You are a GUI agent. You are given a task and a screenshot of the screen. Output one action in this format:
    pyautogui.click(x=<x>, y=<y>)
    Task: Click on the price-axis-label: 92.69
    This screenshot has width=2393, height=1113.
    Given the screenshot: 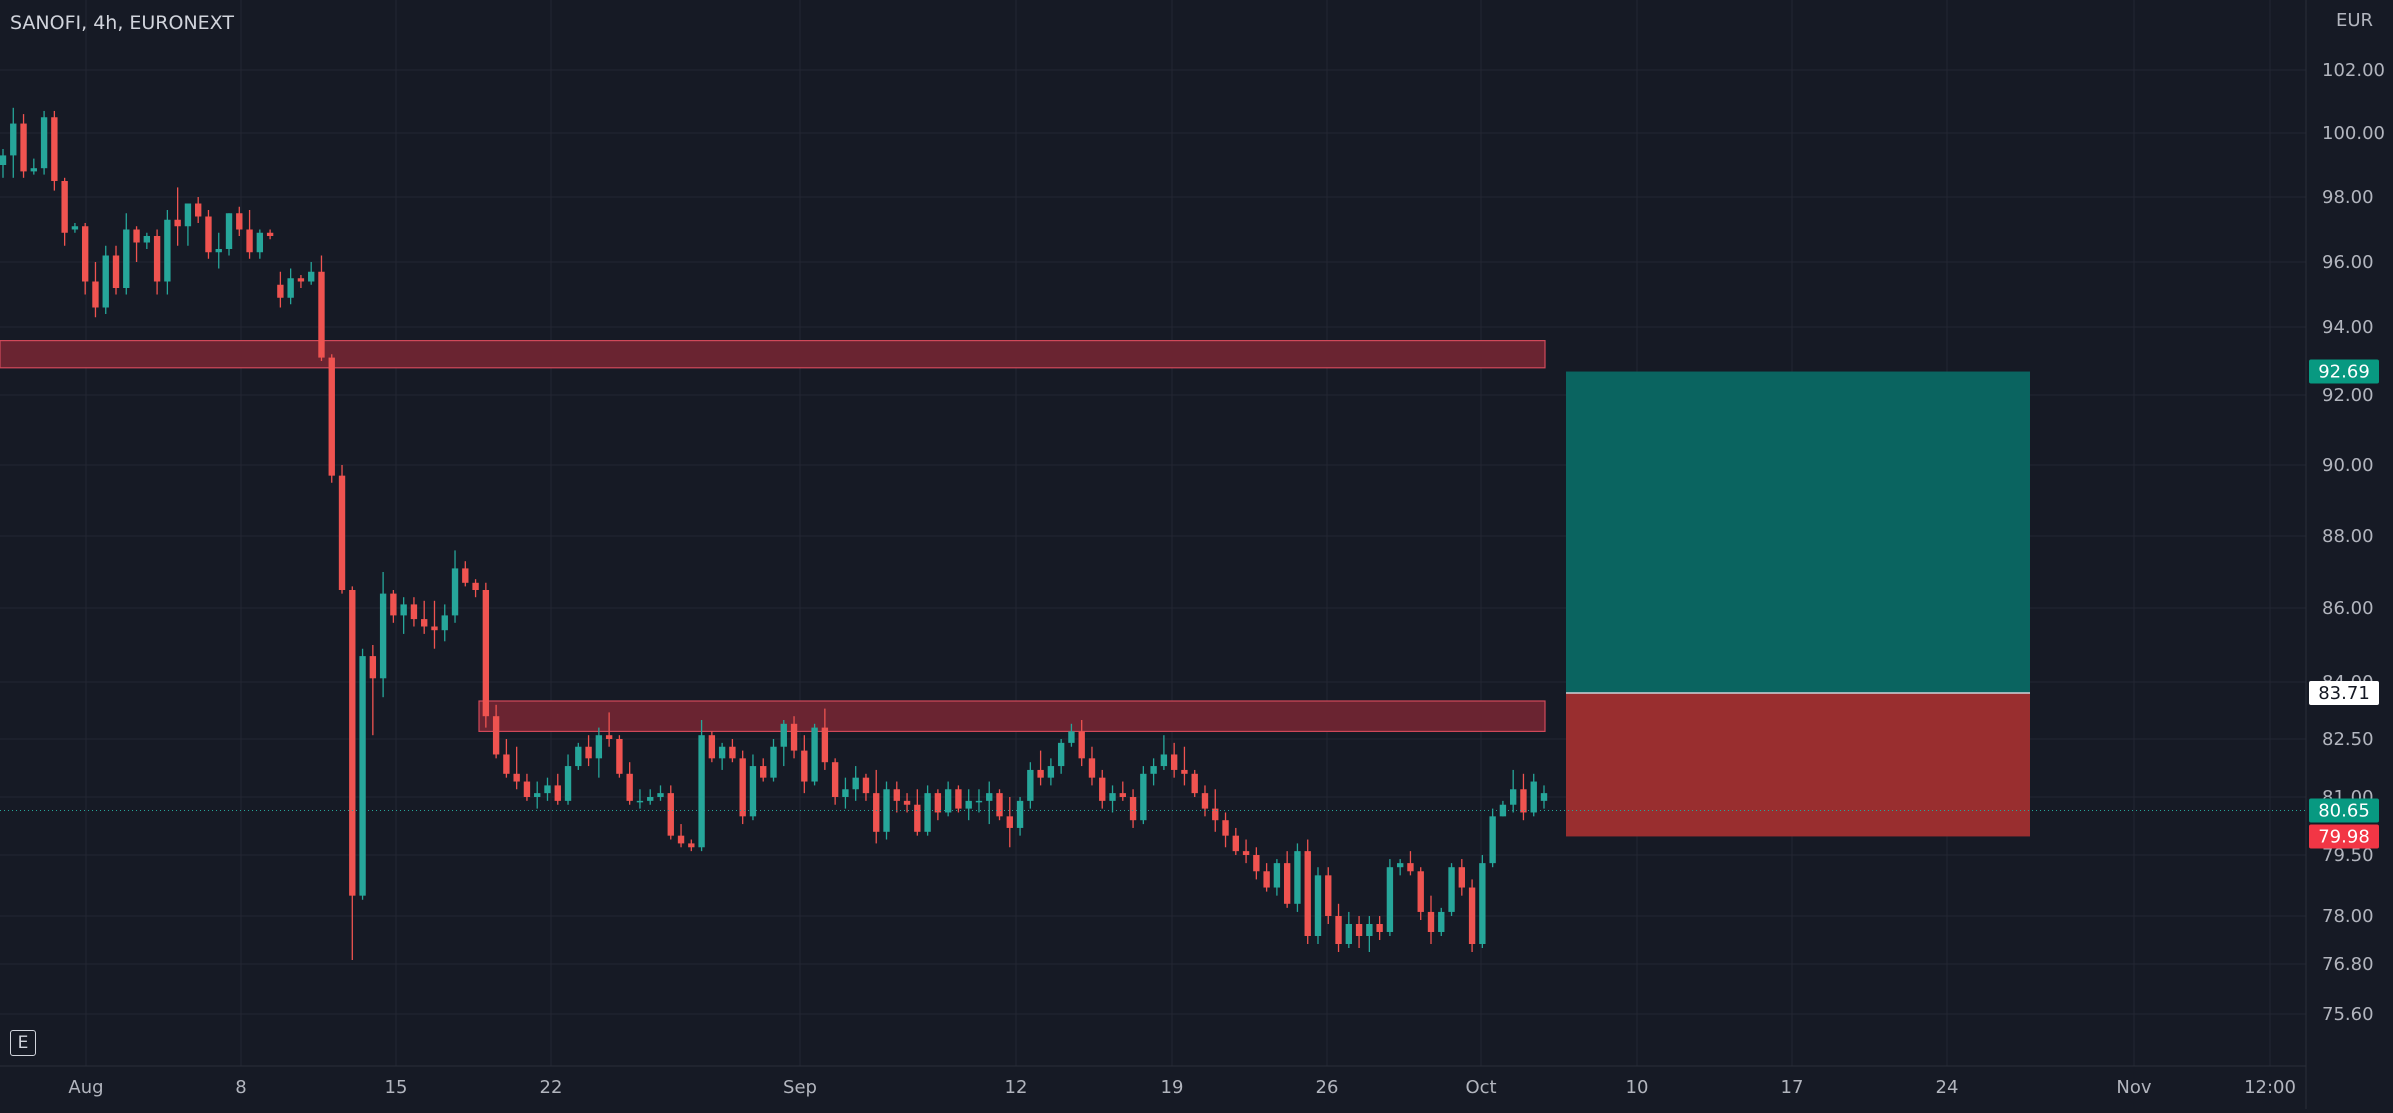 What is the action you would take?
    pyautogui.click(x=2344, y=371)
    